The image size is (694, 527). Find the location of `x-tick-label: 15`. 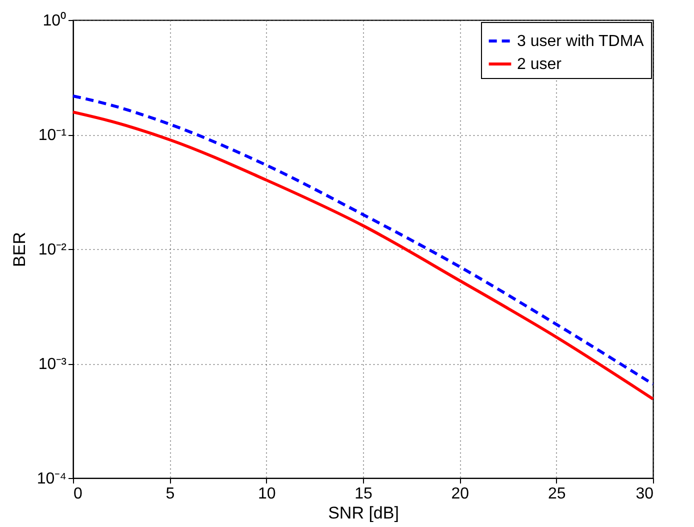

x-tick-label: 15 is located at coordinates (363, 494).